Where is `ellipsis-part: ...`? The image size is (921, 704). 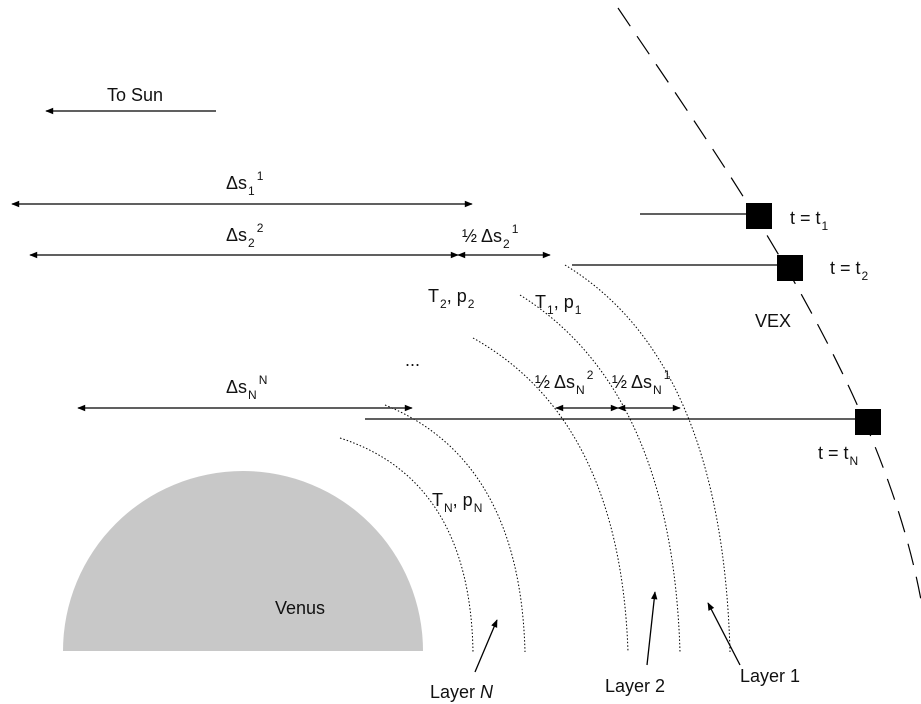
ellipsis-part: ... is located at coordinates (412, 360).